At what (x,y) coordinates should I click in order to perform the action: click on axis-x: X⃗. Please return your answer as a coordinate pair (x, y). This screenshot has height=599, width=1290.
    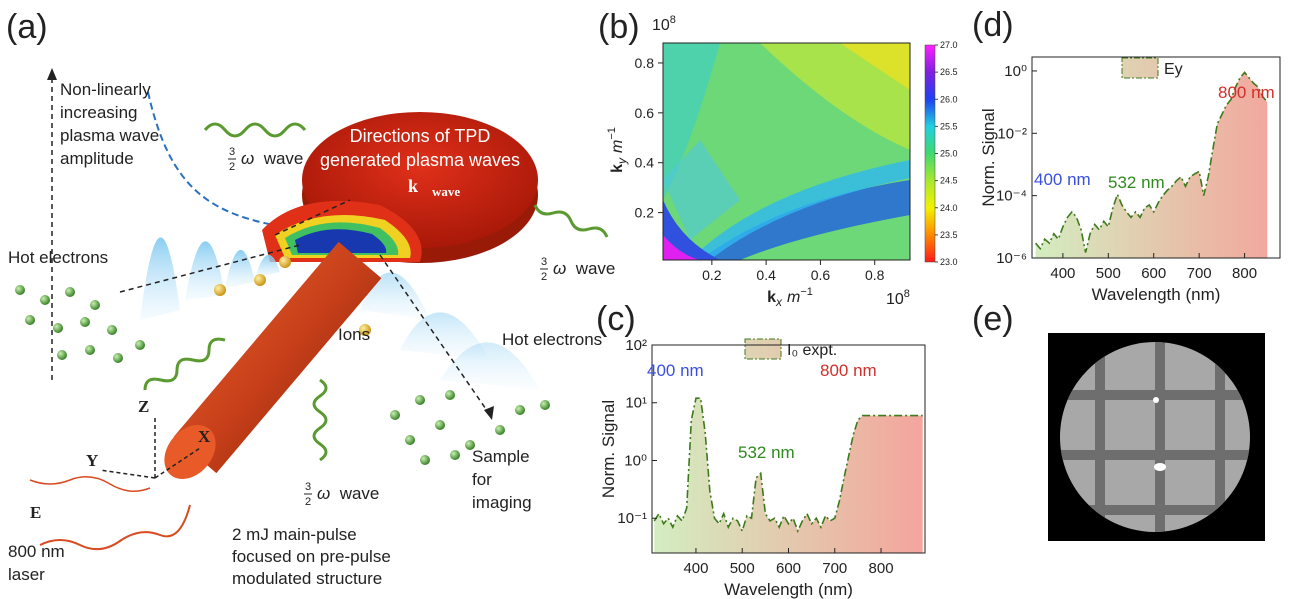
    Looking at the image, I should click on (211, 436).